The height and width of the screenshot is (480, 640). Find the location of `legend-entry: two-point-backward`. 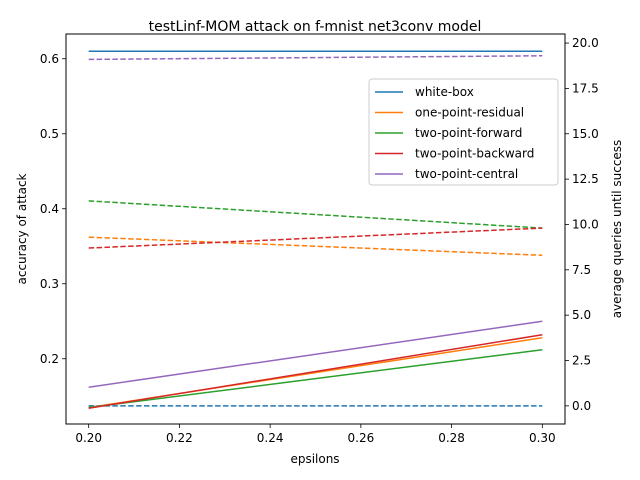

legend-entry: two-point-backward is located at coordinates (474, 154).